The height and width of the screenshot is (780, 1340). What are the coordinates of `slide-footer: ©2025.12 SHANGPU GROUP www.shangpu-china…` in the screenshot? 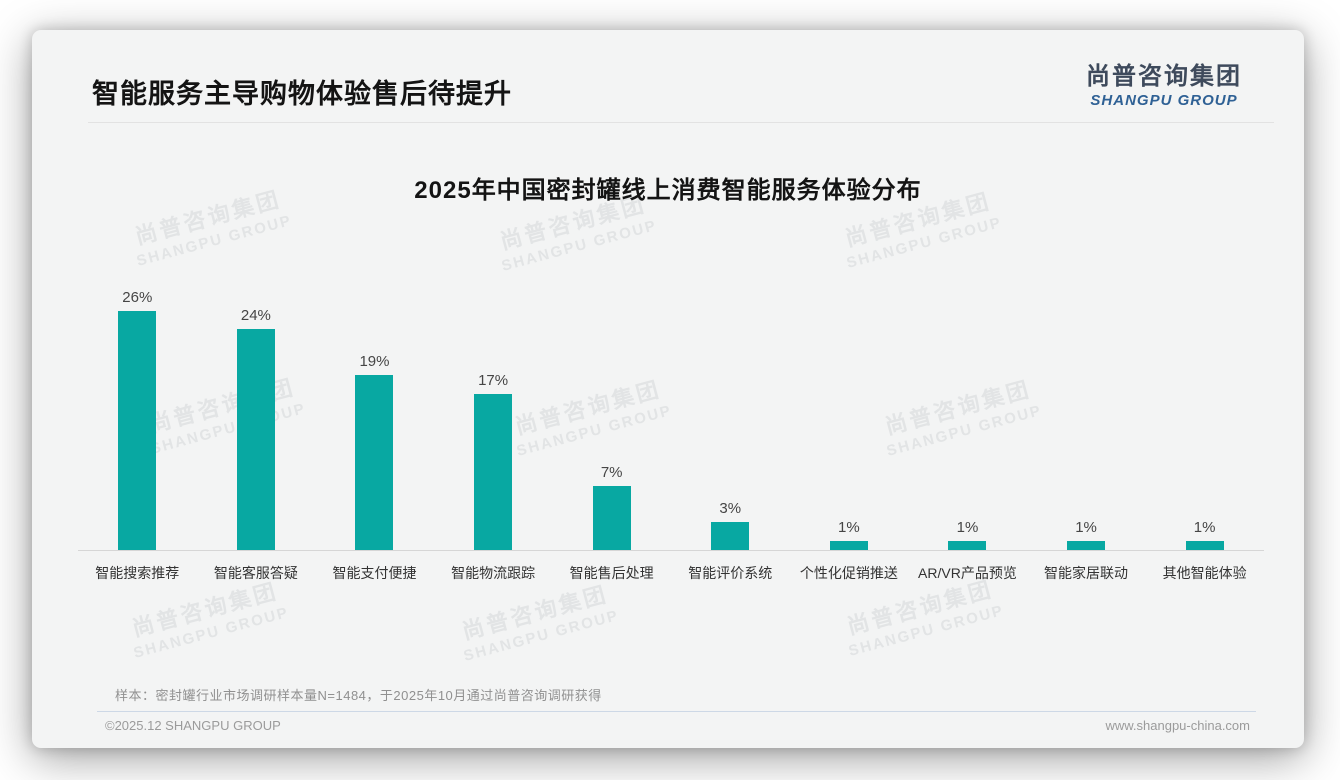 It's located at (676, 722).